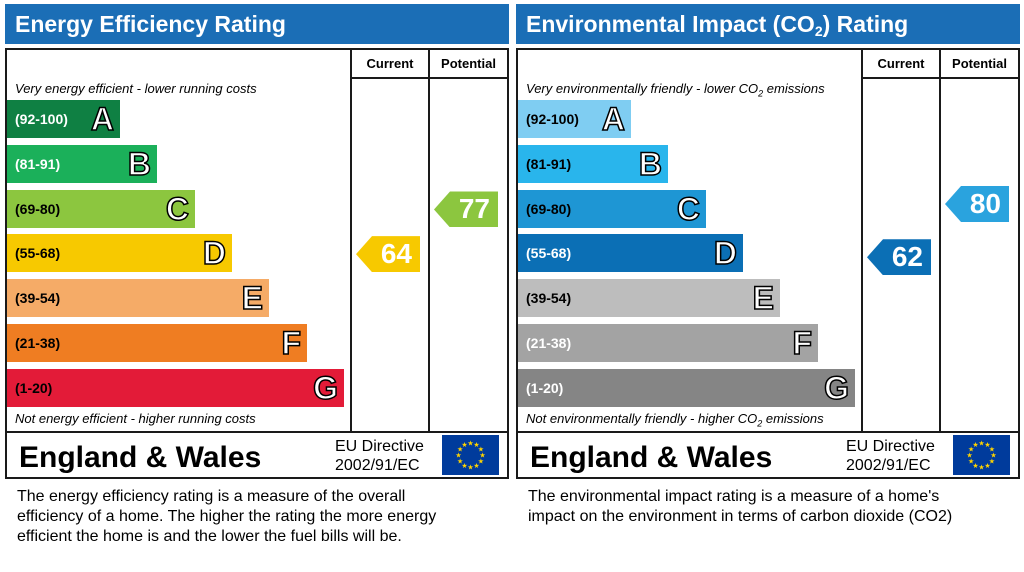 The height and width of the screenshot is (572, 1024). What do you see at coordinates (977, 204) in the screenshot?
I see `potential-rating-arrow: 80` at bounding box center [977, 204].